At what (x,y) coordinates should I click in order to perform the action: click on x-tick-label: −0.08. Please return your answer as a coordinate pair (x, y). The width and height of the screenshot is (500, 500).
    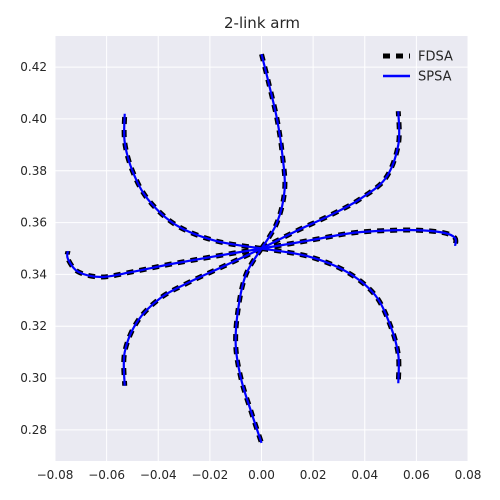
    Looking at the image, I should click on (55, 475).